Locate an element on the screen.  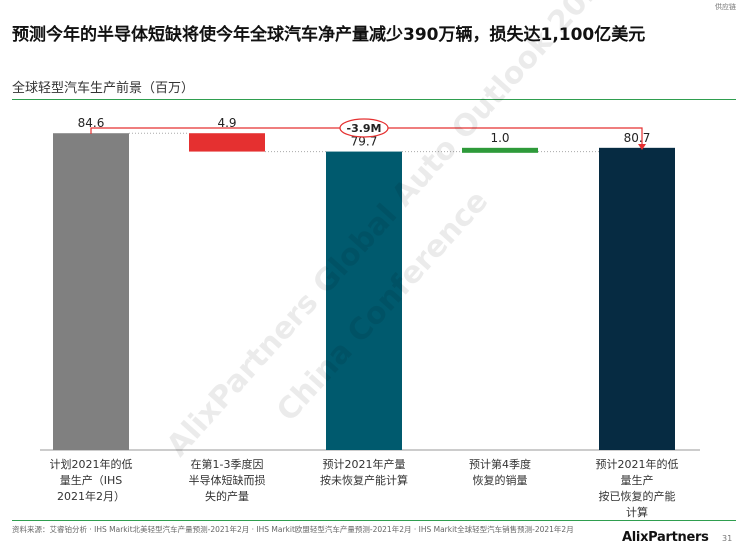
category-label-5-line-4: 计算 is located at coordinates (637, 512).